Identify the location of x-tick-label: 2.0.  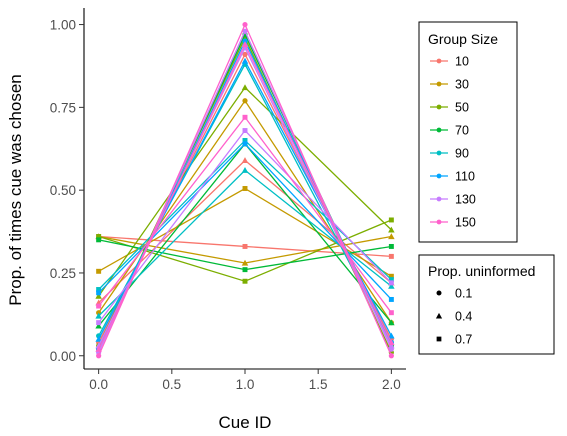
(391, 384).